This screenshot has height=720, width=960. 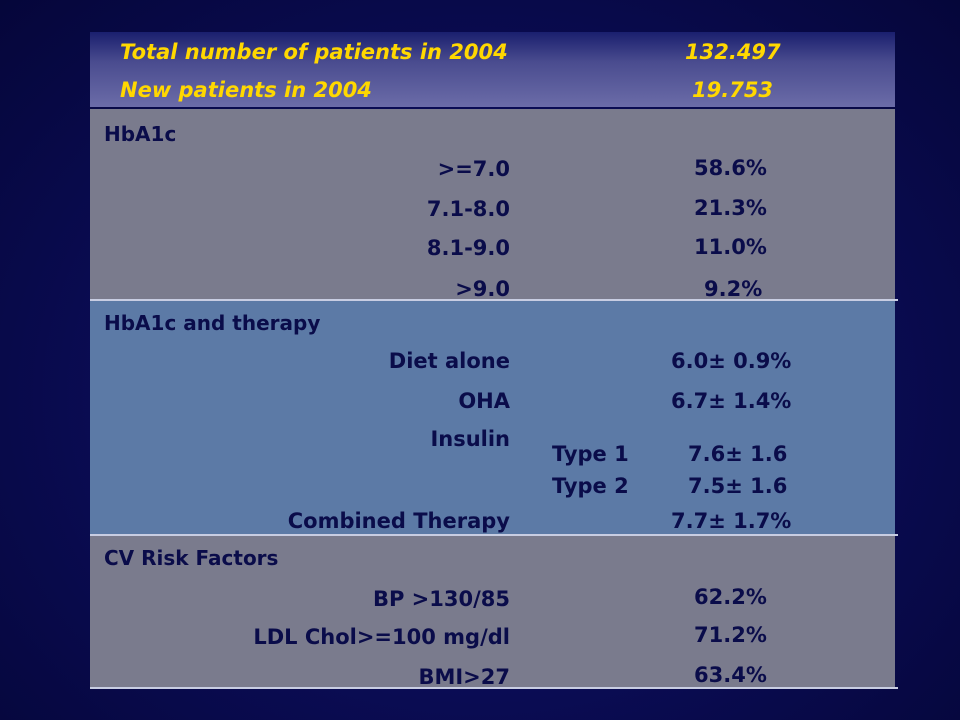 What do you see at coordinates (441, 599) in the screenshot?
I see `cv-risk-label: BP >130/85` at bounding box center [441, 599].